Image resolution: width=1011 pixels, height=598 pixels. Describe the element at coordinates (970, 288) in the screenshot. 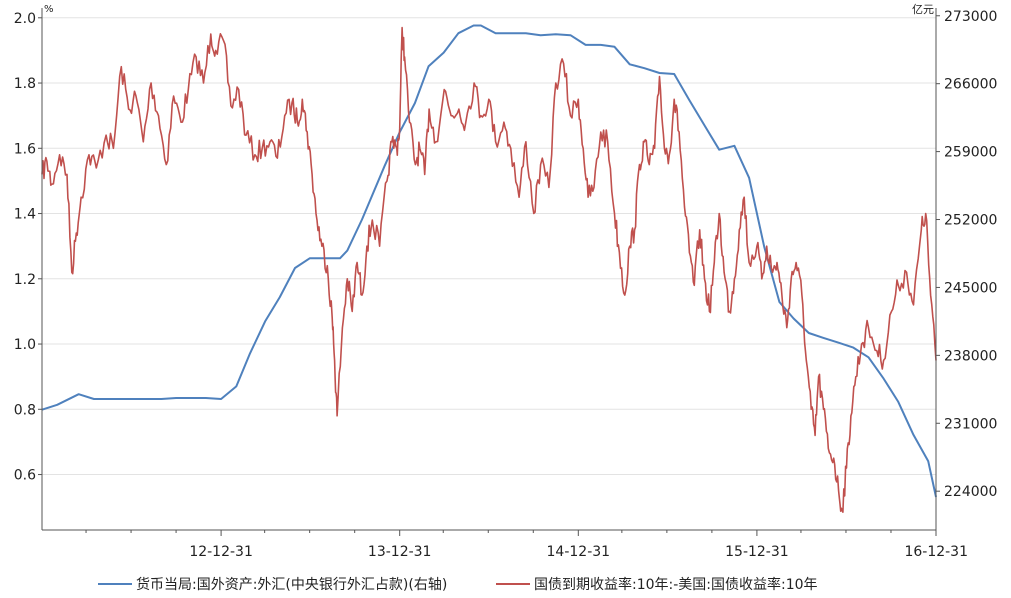

I see `right-tick-label: 245000` at that location.